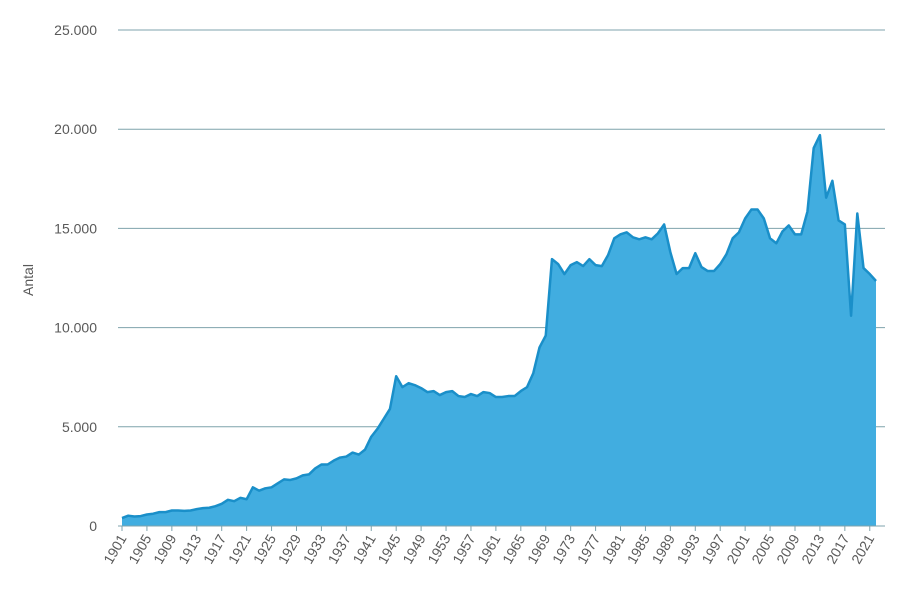 The width and height of the screenshot is (900, 600). What do you see at coordinates (813, 548) in the screenshot?
I see `x-tick-label: 2013` at bounding box center [813, 548].